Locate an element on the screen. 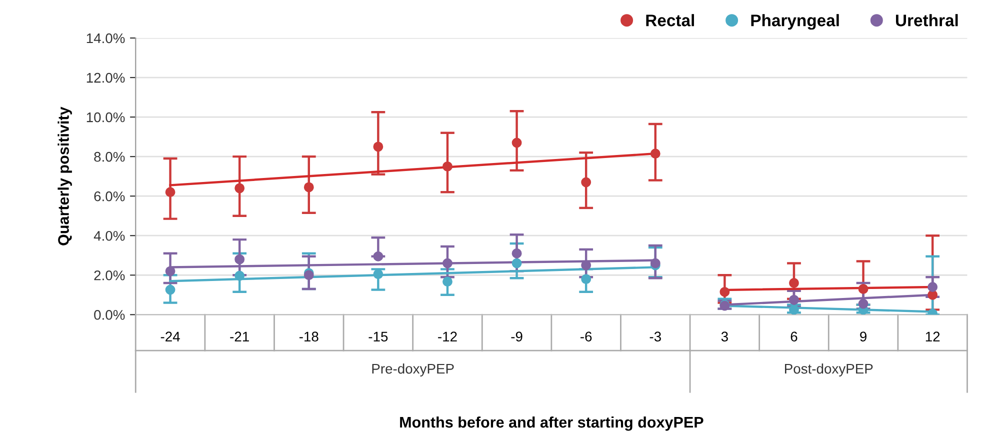  y-tick-label: 6.0% is located at coordinates (109, 196).